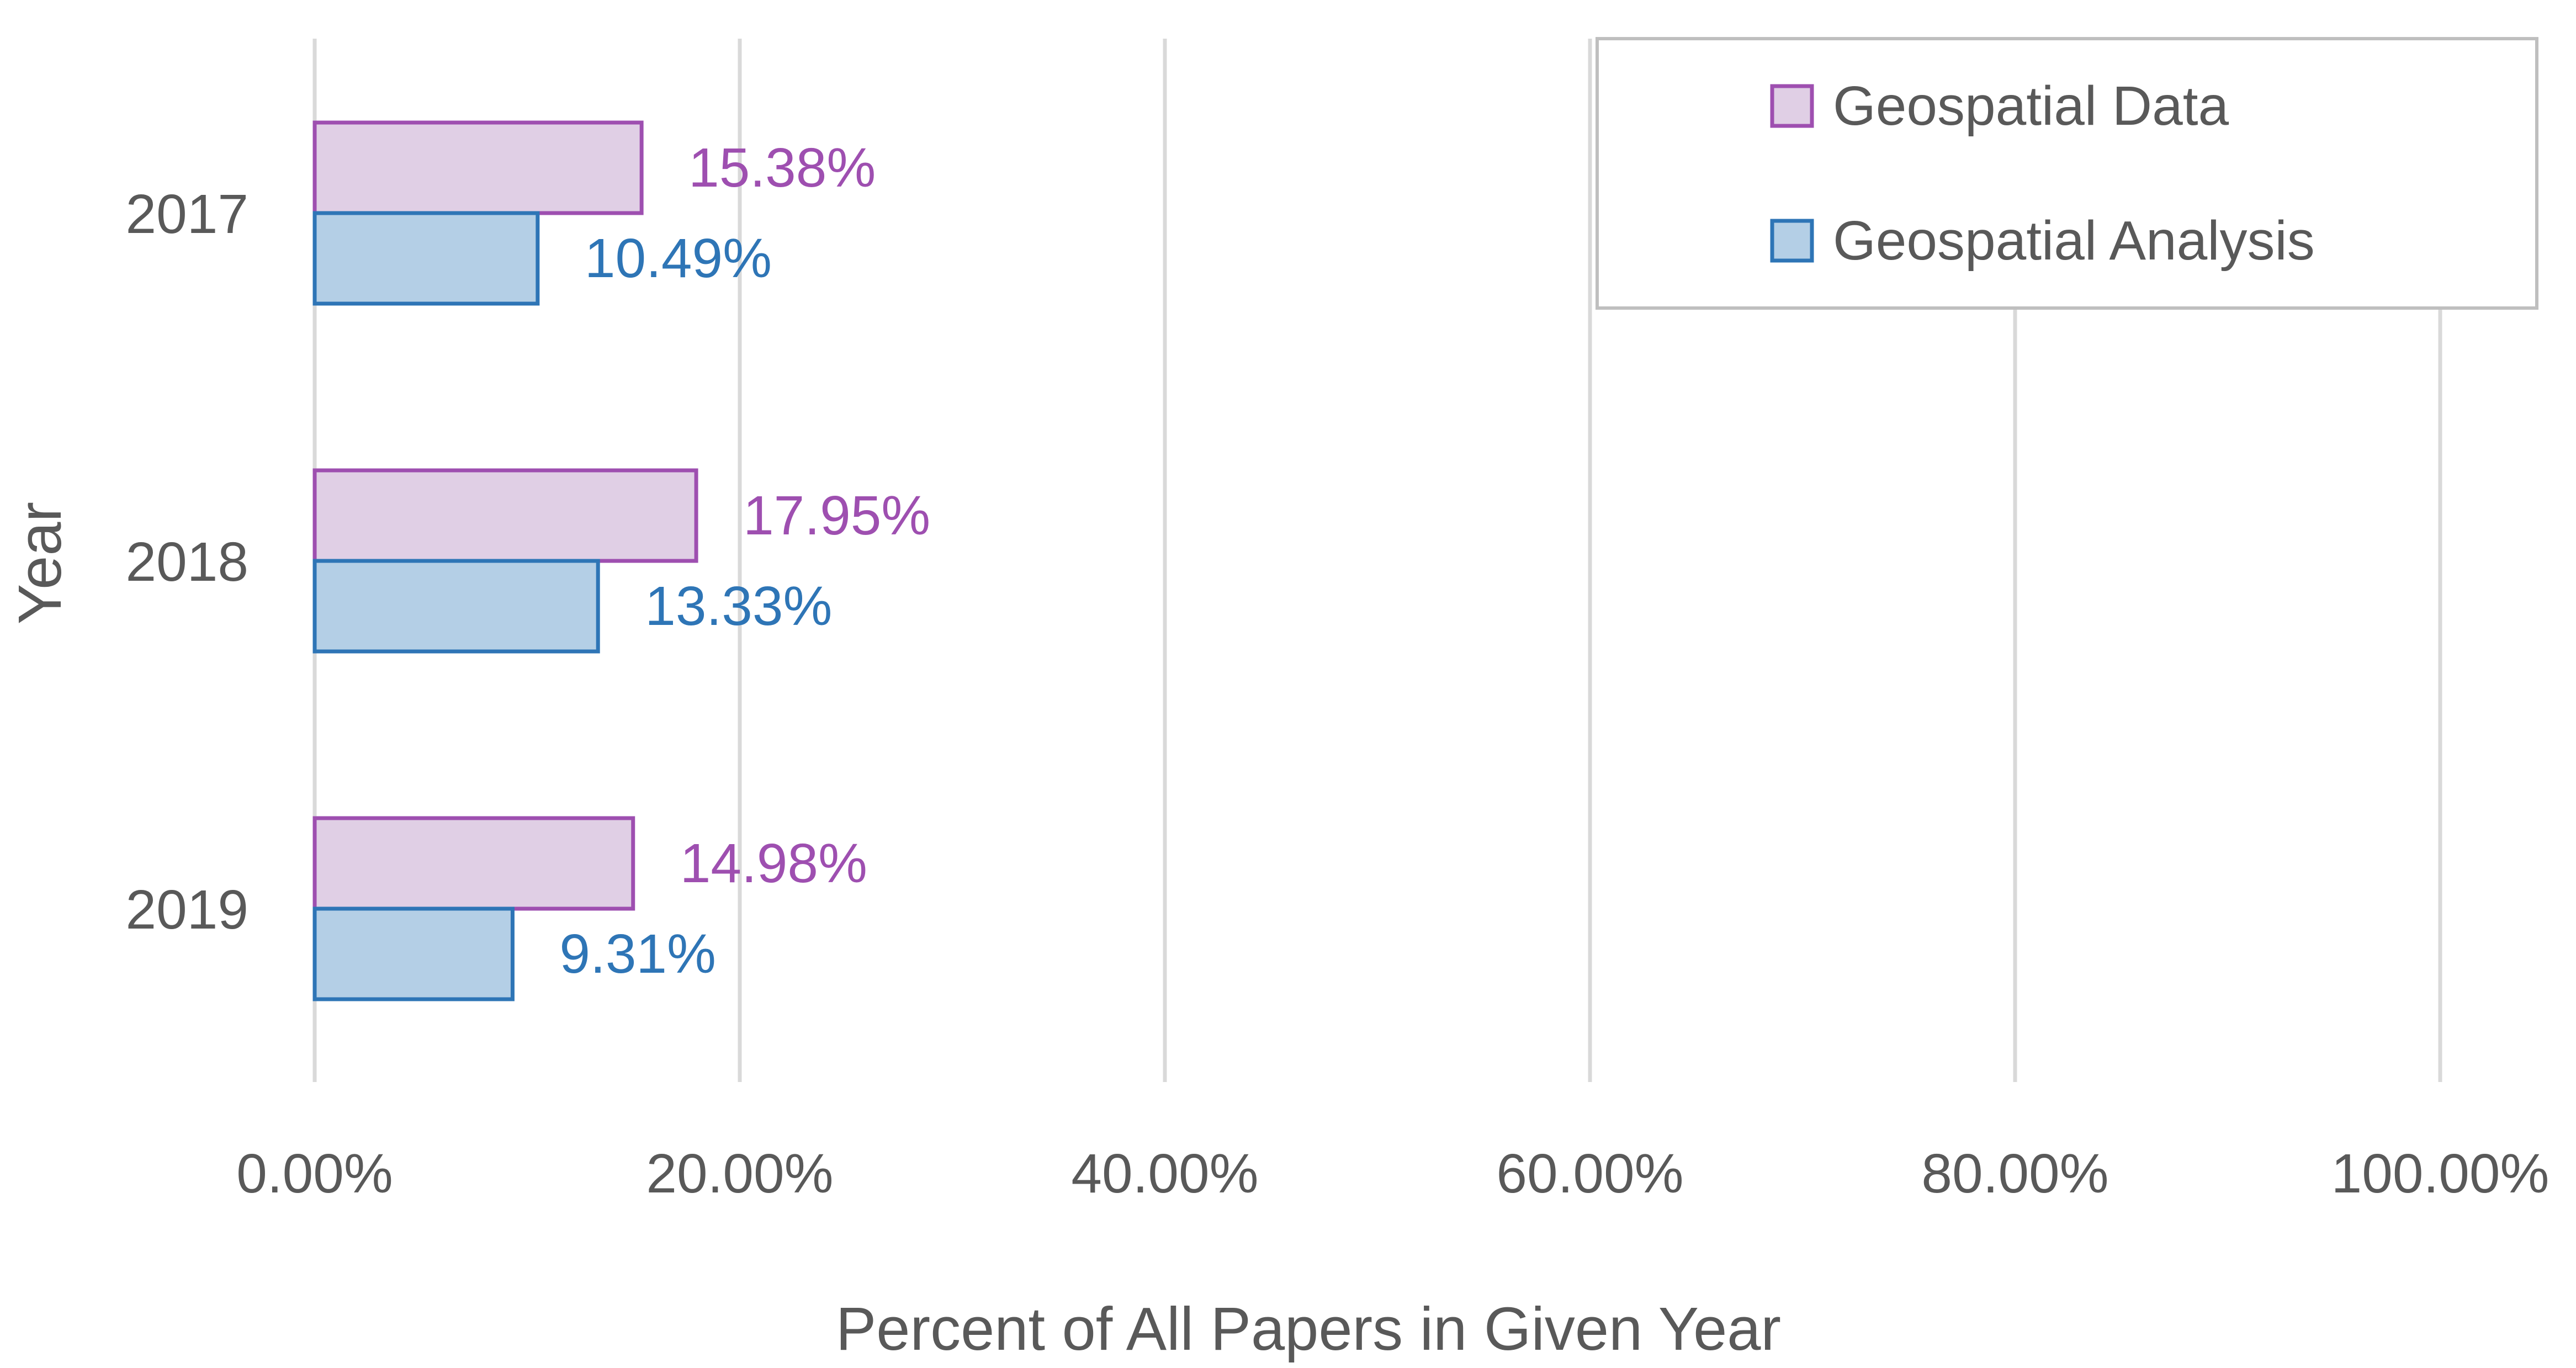 The height and width of the screenshot is (1368, 2576). I want to click on x-tick-label: 0.00%, so click(314, 1174).